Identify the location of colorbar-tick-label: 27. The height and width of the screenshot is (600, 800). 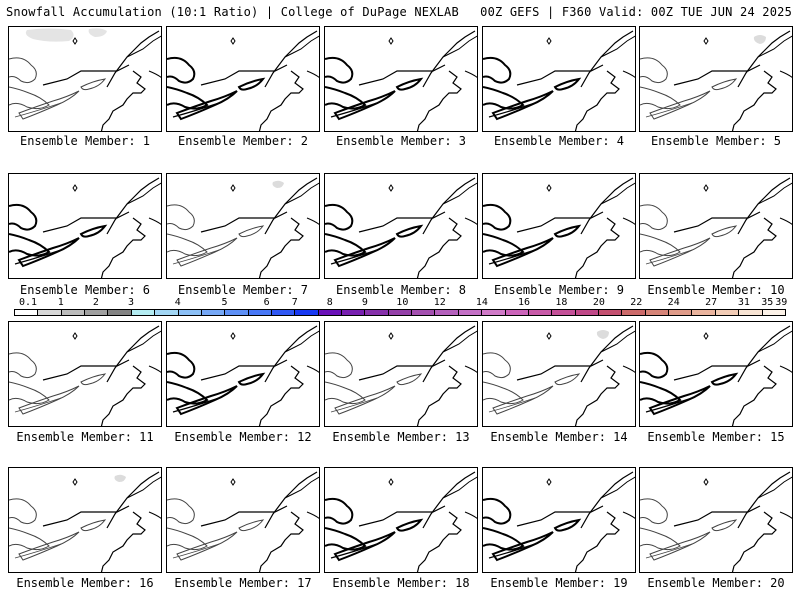
(711, 302).